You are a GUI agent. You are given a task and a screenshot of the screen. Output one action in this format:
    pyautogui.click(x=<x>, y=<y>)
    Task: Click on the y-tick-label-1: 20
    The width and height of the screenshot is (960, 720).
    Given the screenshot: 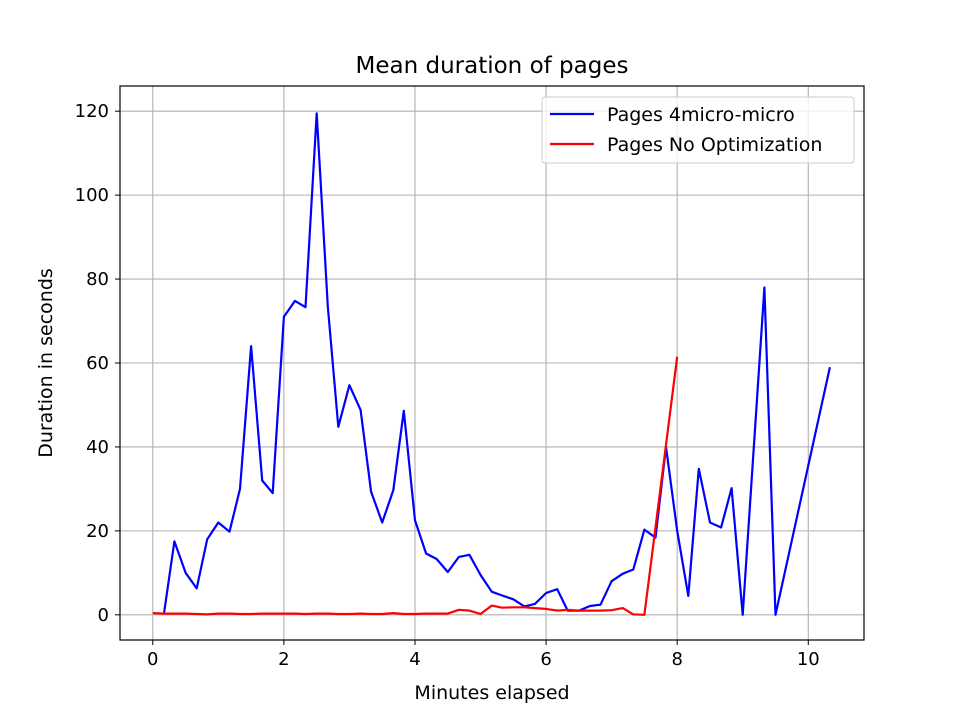 What is the action you would take?
    pyautogui.click(x=97, y=531)
    